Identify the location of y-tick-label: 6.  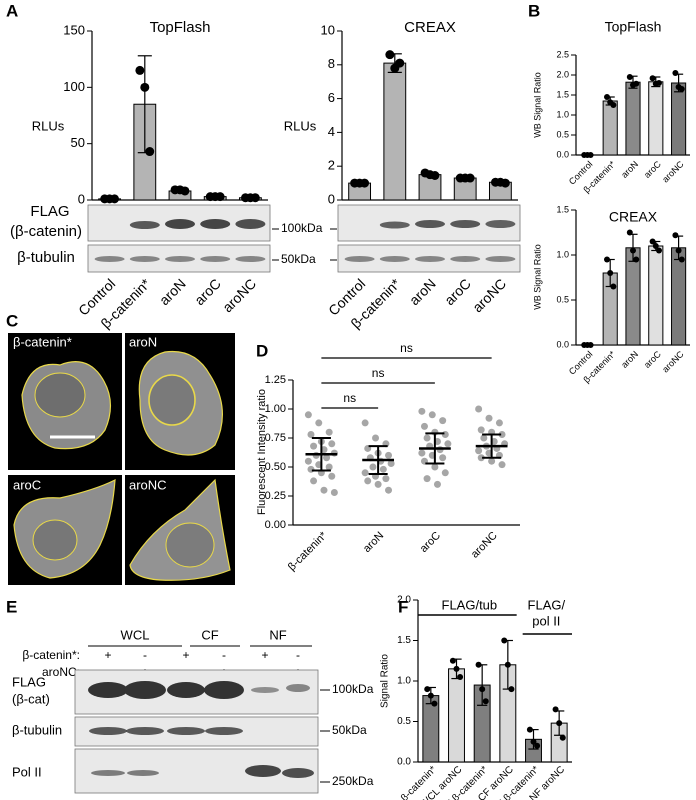
(331, 97).